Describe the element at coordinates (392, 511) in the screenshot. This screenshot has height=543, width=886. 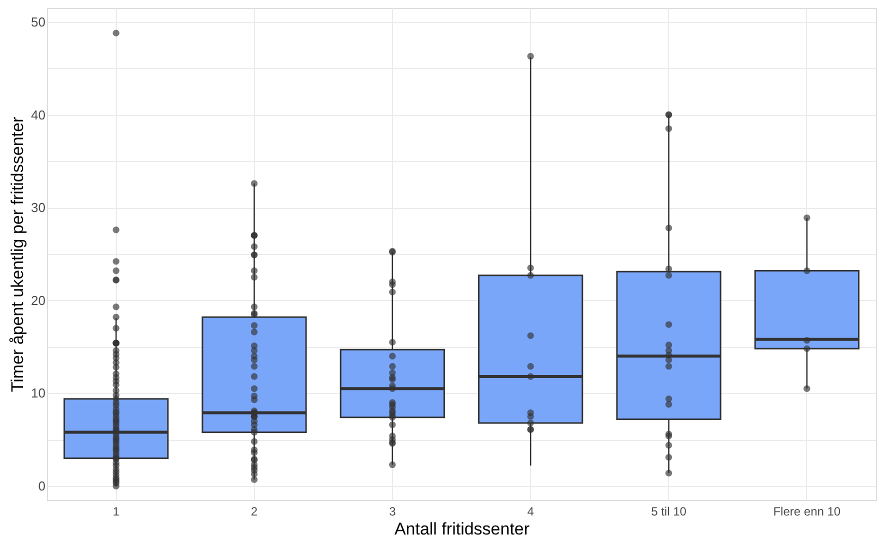
I see `x-tick-label: 3` at that location.